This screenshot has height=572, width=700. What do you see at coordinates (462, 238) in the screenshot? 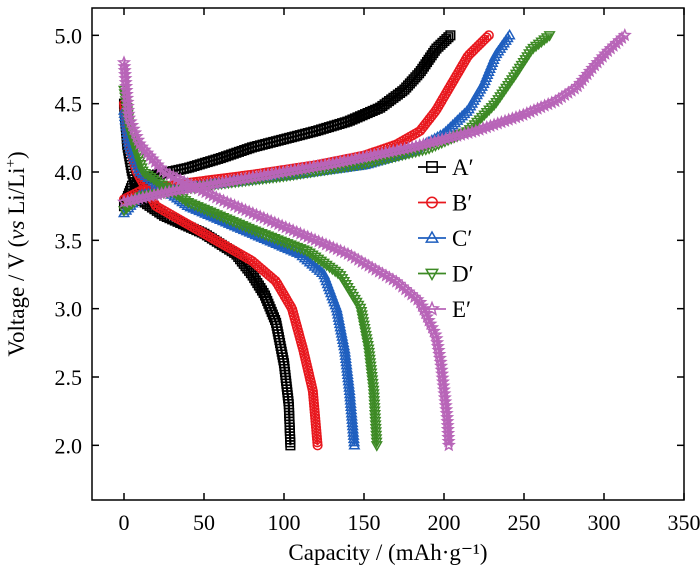
I see `legend-label: C′` at bounding box center [462, 238].